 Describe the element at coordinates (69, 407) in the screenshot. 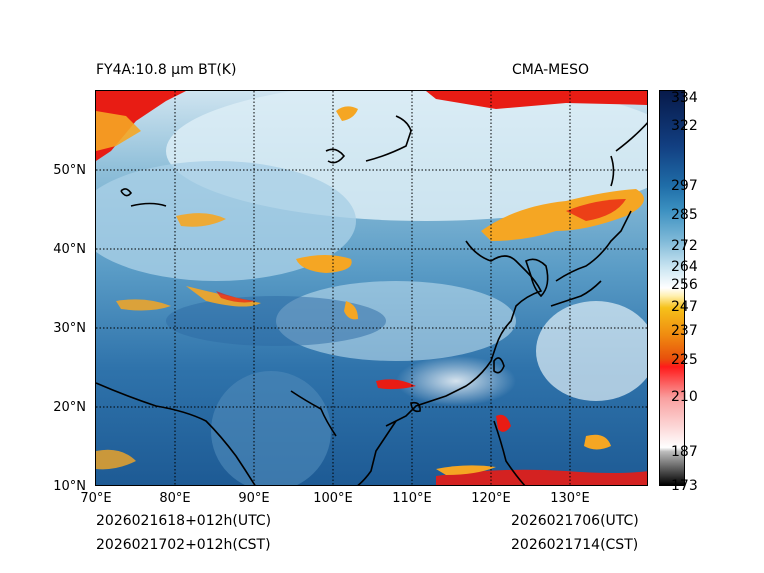

I see `lat-label-20: 20°N` at that location.